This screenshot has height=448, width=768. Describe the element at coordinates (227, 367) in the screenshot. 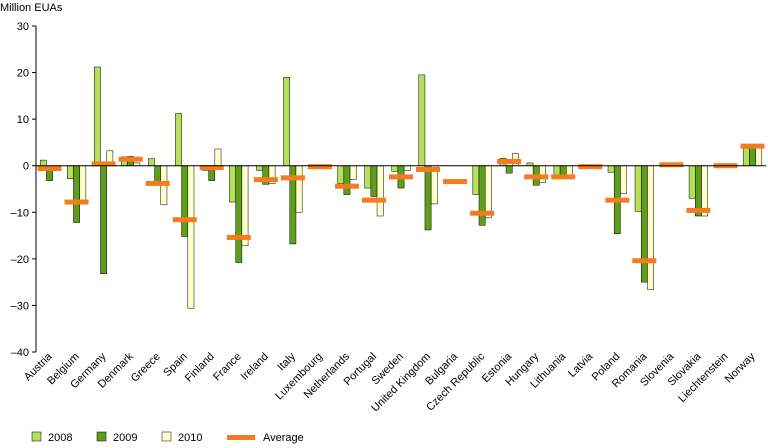

I see `x-label-france: France` at that location.